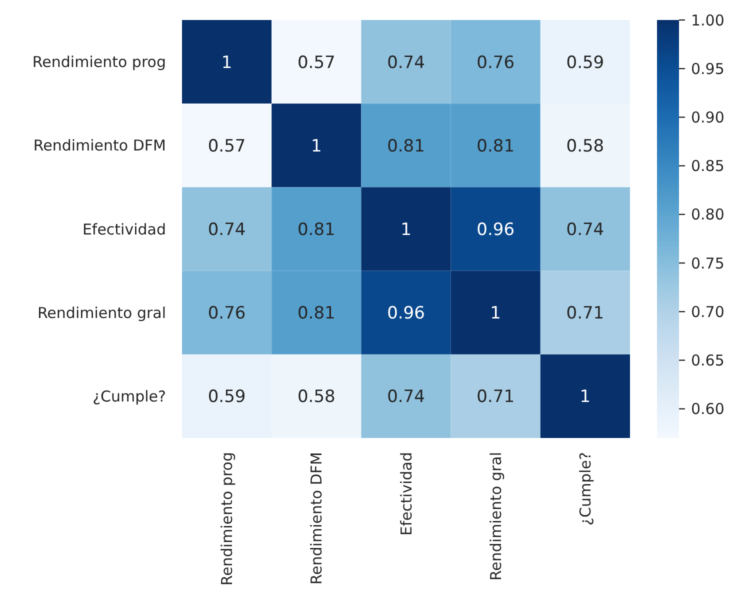 This screenshot has height=608, width=735. What do you see at coordinates (406, 494) in the screenshot?
I see `x-tick-label: Efectividad` at bounding box center [406, 494].